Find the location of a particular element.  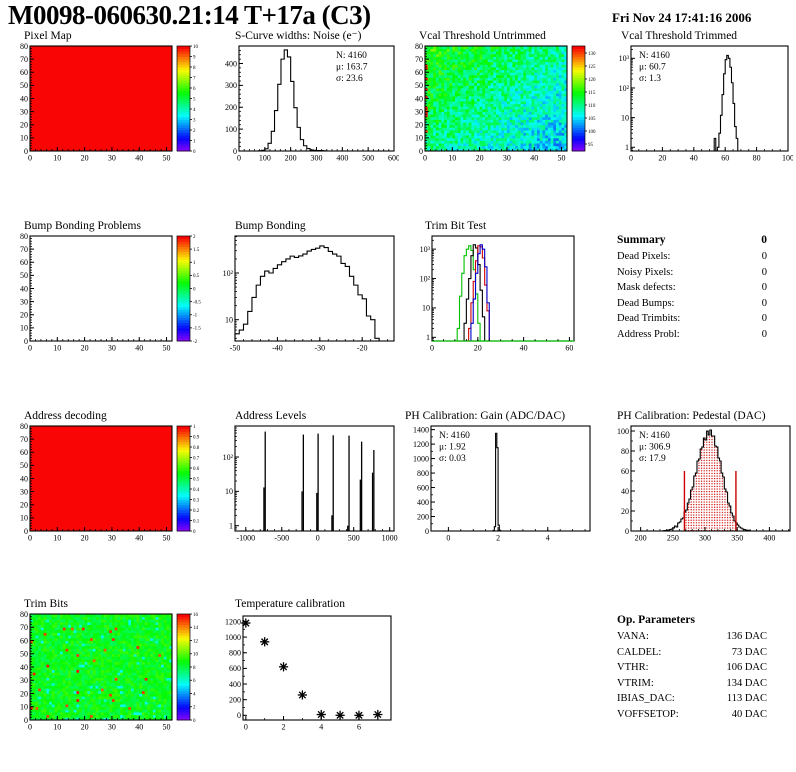

svg-text: -40 is located at coordinates (277, 348).